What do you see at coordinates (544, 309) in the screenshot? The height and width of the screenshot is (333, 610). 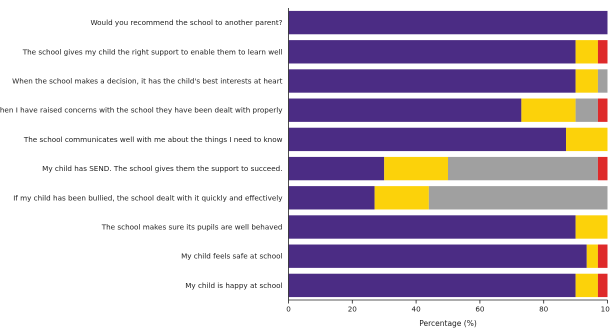 I see `x-tick-label: 80` at bounding box center [544, 309].